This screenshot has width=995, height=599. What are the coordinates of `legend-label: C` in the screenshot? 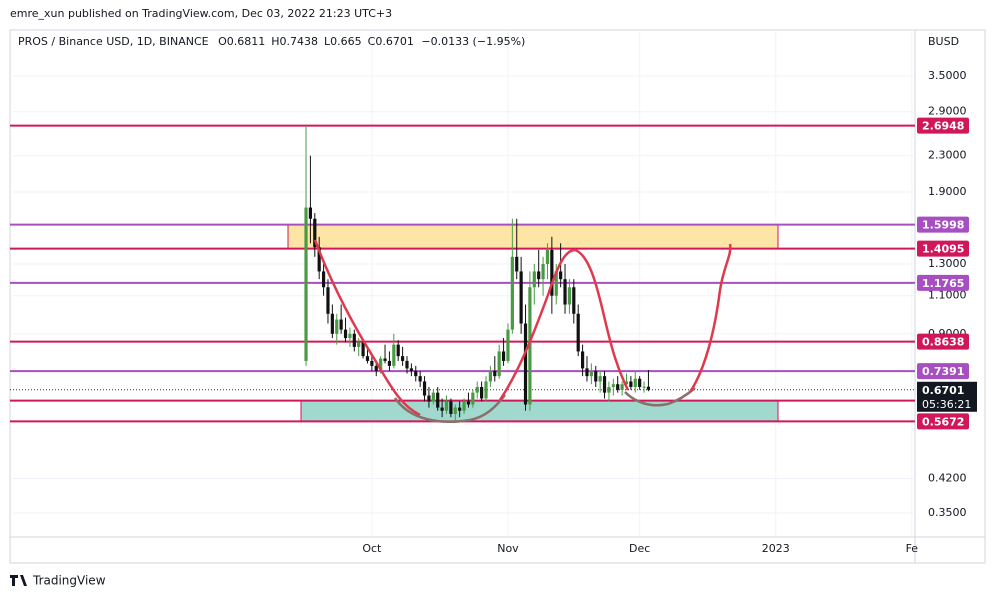 It's located at (372, 41).